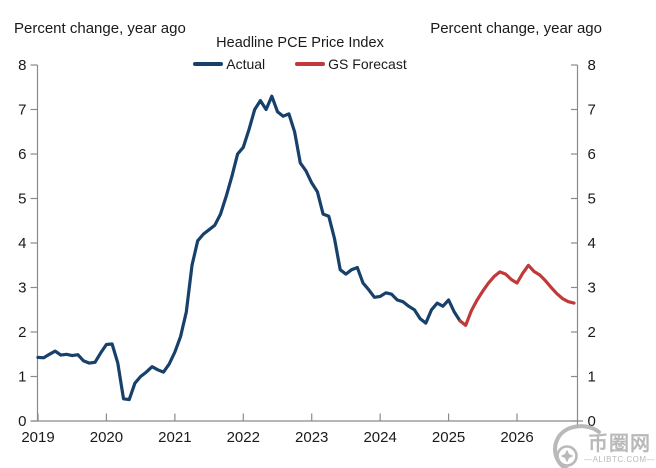 Image resolution: width=656 pixels, height=468 pixels. I want to click on chart-title: Headline PCE Price Index, so click(300, 43).